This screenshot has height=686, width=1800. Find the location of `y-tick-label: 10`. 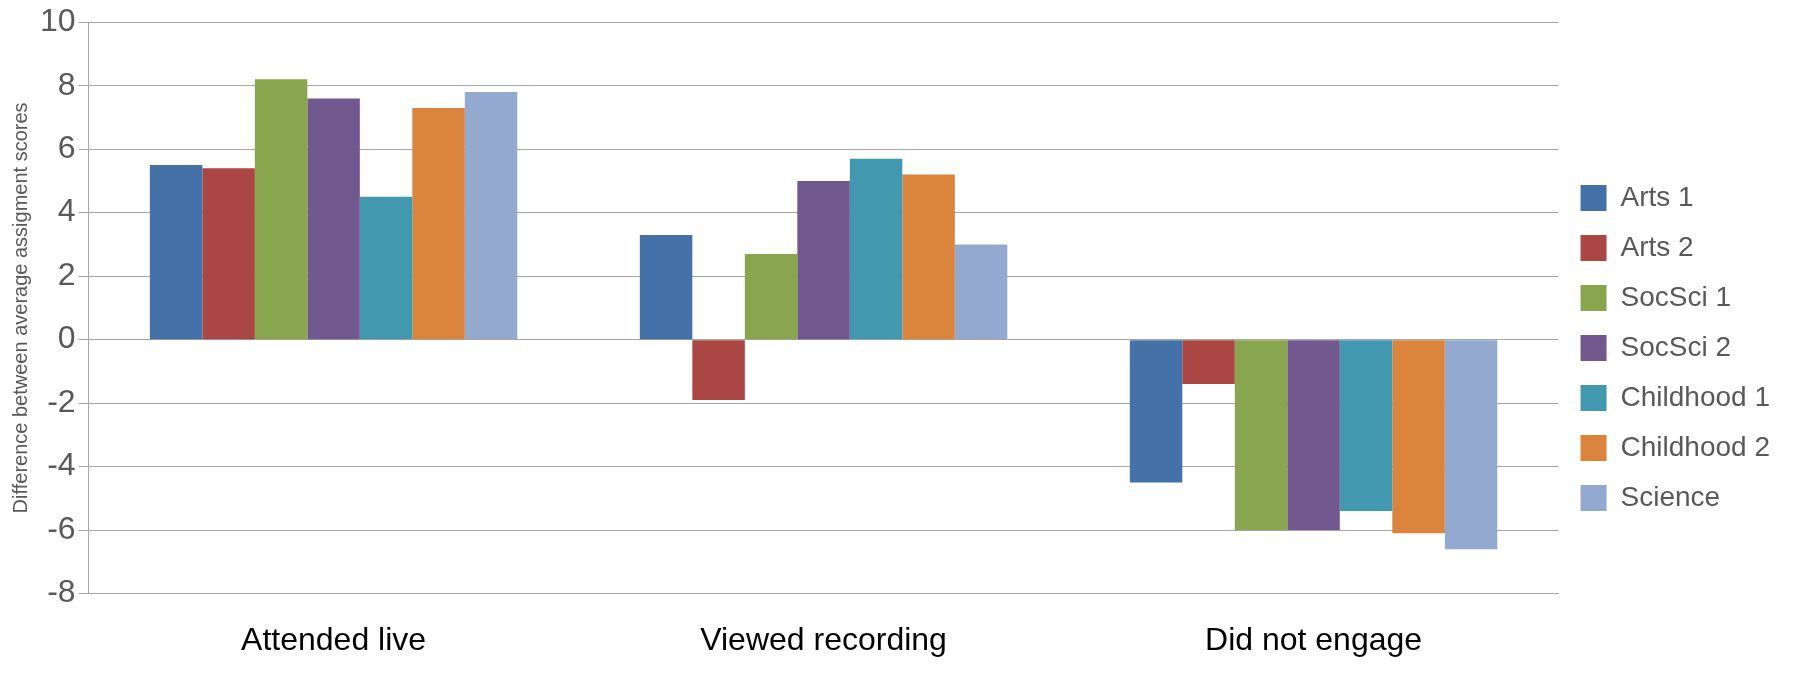

y-tick-label: 10 is located at coordinates (58, 20).